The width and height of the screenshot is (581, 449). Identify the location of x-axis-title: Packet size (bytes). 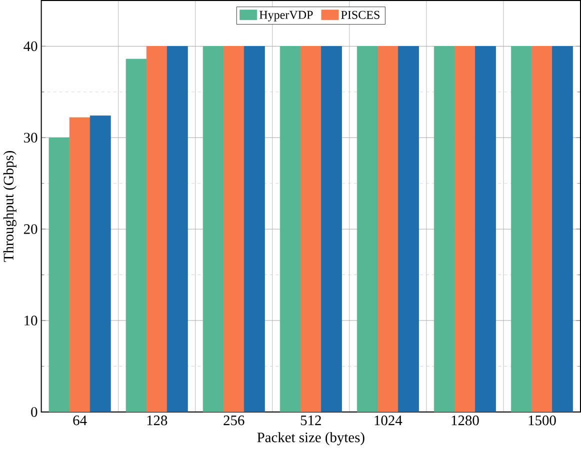
(310, 439).